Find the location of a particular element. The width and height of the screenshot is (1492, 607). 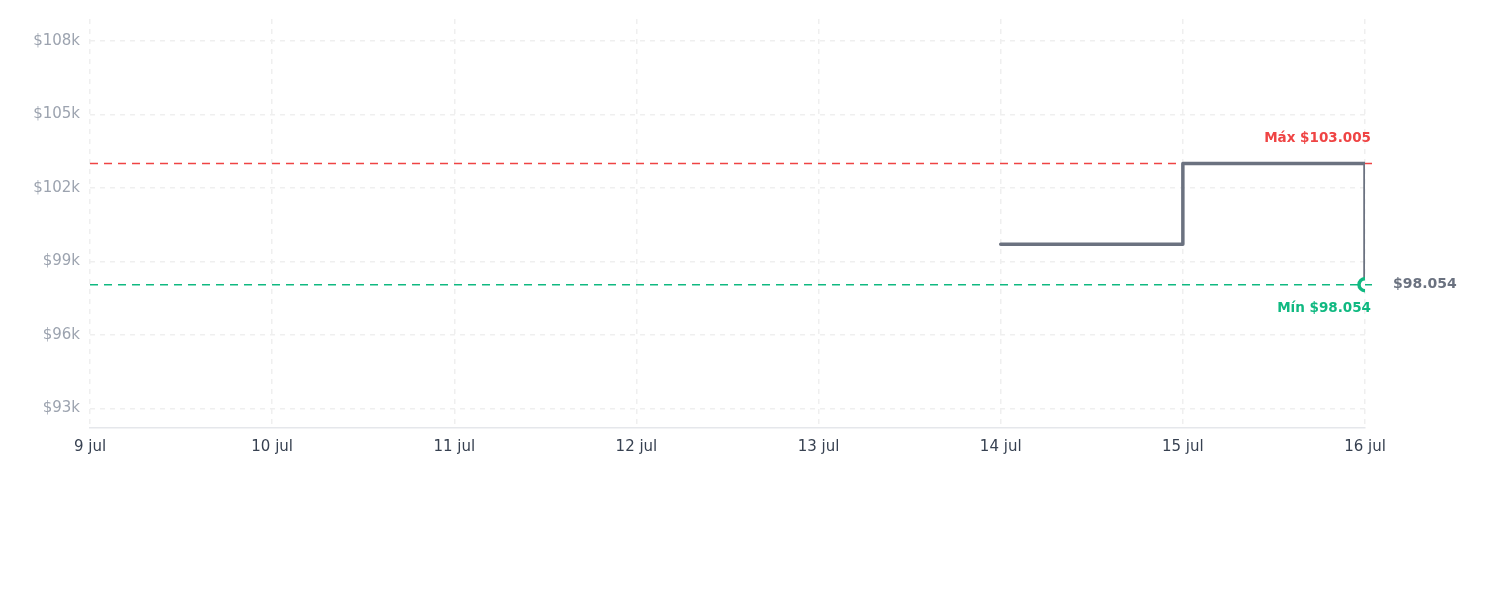

y-tick-label: $105k is located at coordinates (57, 113).